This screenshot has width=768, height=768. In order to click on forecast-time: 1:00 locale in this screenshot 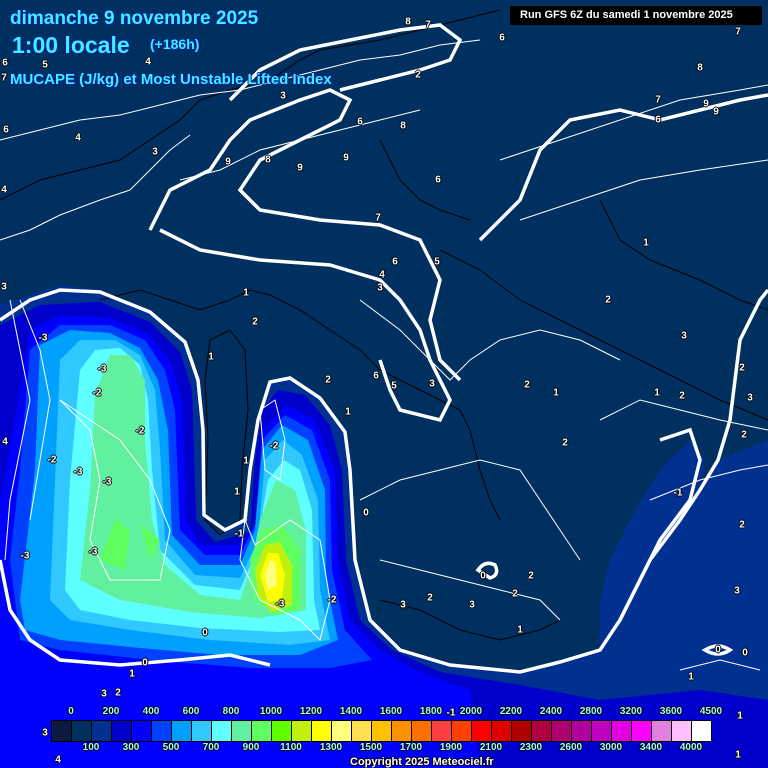, I will do `click(71, 45)`.